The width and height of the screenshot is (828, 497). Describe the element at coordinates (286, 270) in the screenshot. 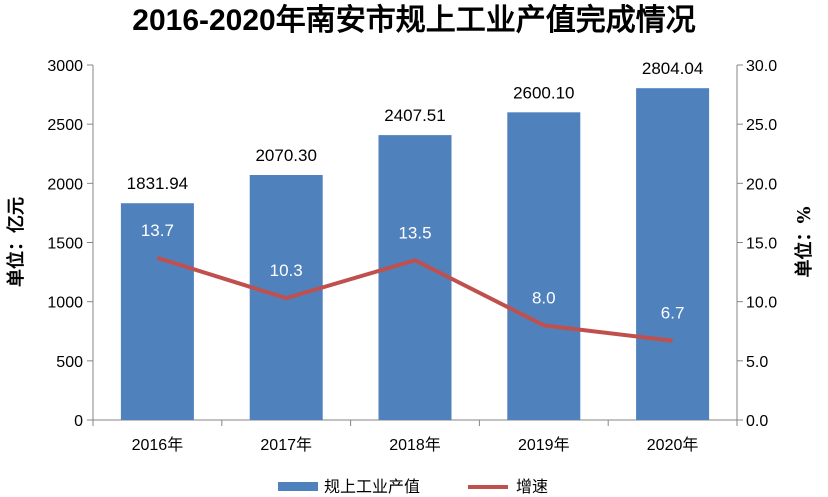

I see `line-data-label: 10.3` at that location.